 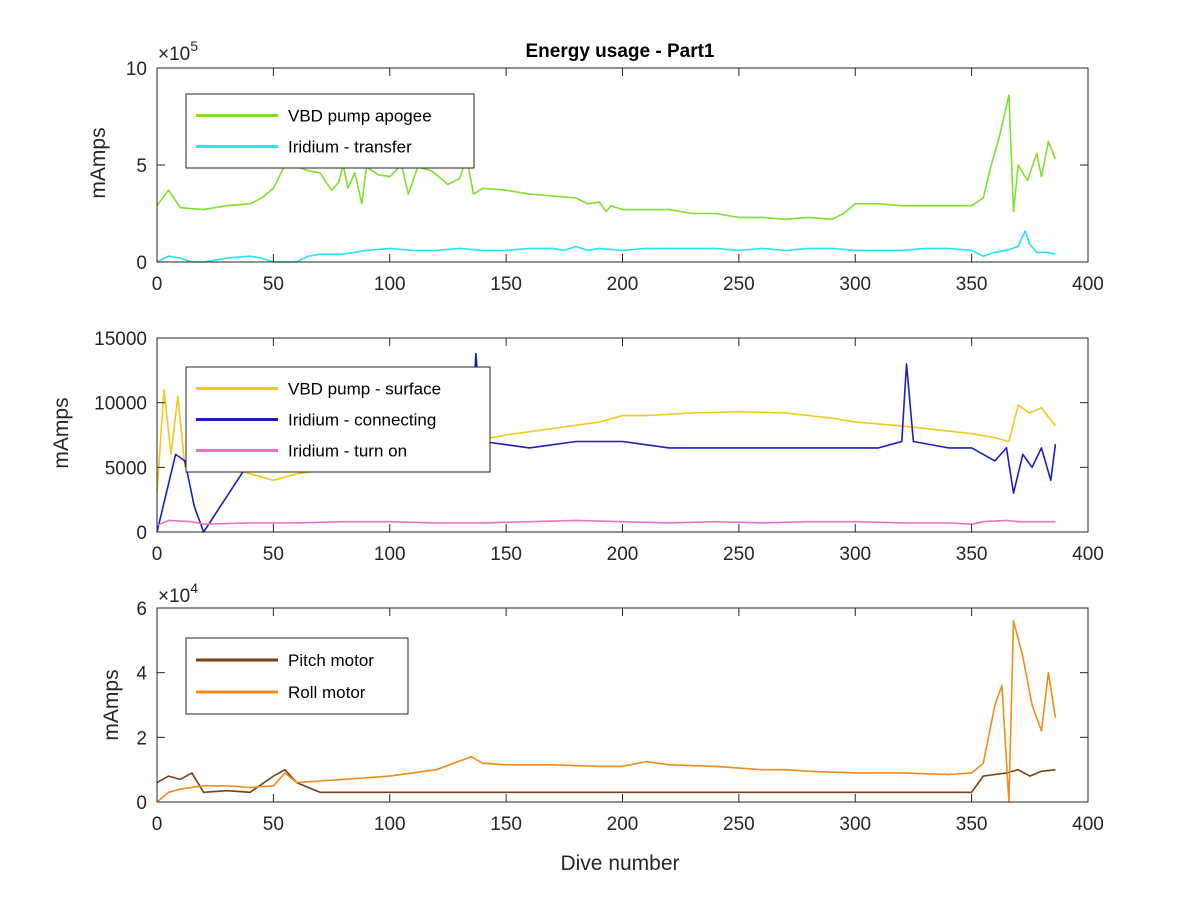 What do you see at coordinates (120, 339) in the screenshot?
I see `y-tick-label: 15000` at bounding box center [120, 339].